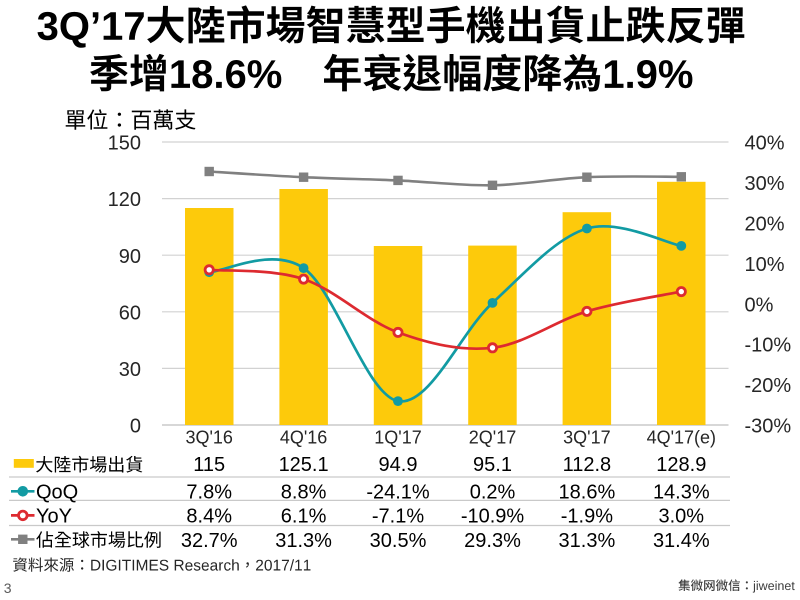 This screenshot has height=600, width=800. What do you see at coordinates (304, 492) in the screenshot?
I see `svg-text: 8.8%` at bounding box center [304, 492].